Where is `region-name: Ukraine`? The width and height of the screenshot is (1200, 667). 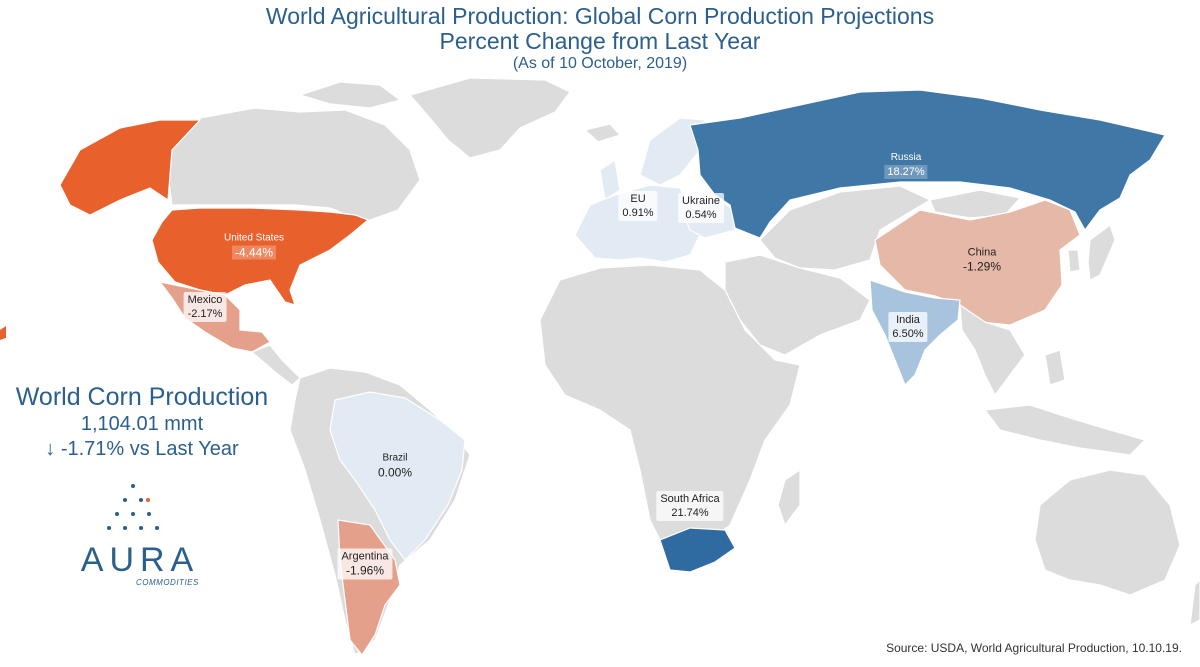
region-name: Ukraine is located at coordinates (701, 201).